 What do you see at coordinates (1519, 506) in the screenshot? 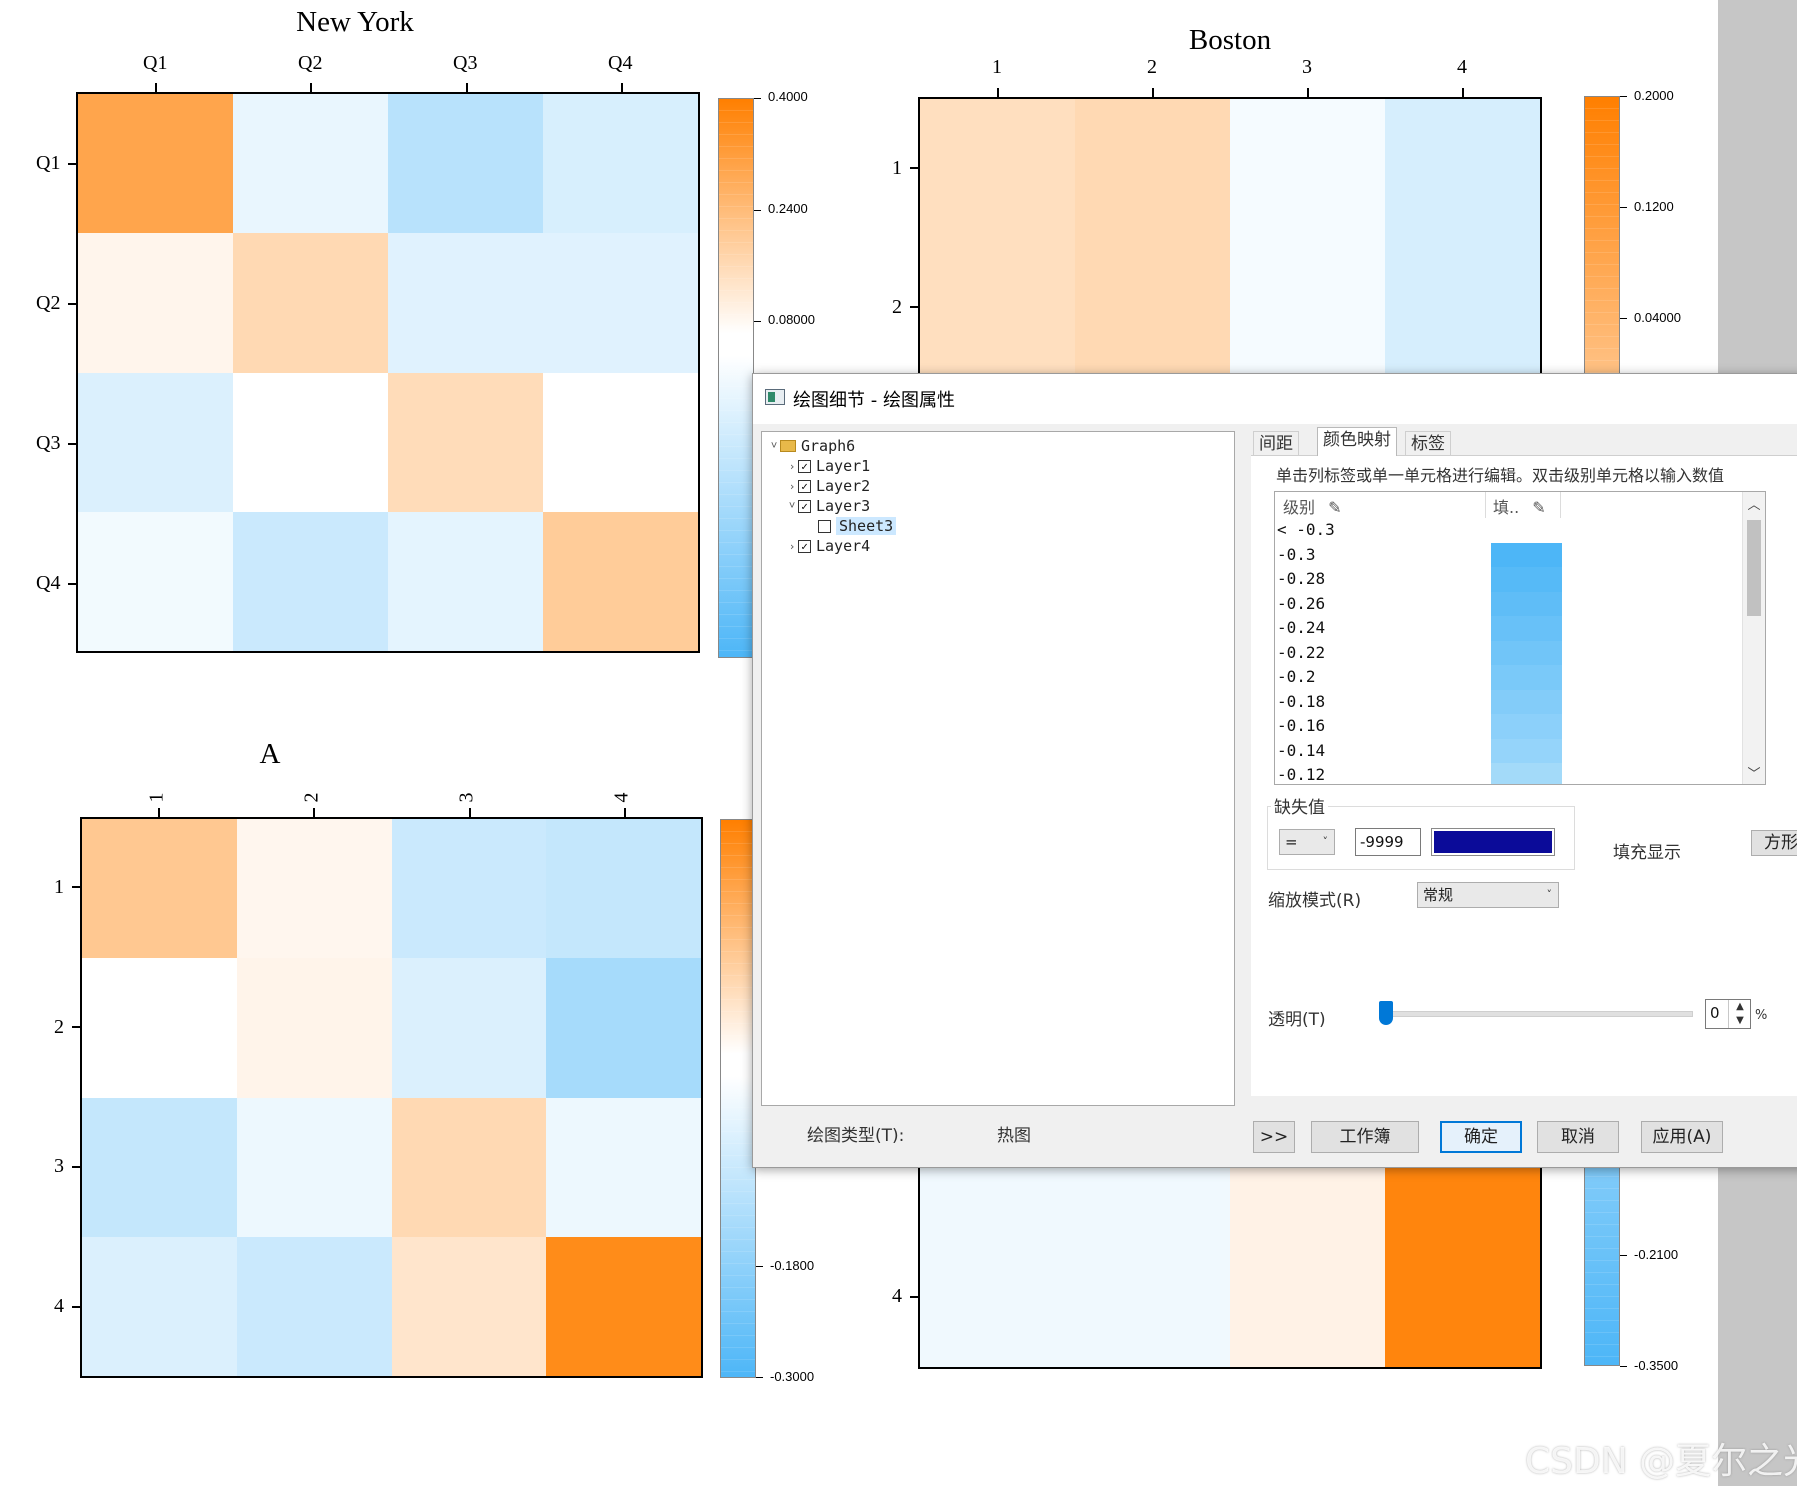
I see `fill-header: 填.. ✎` at bounding box center [1519, 506].